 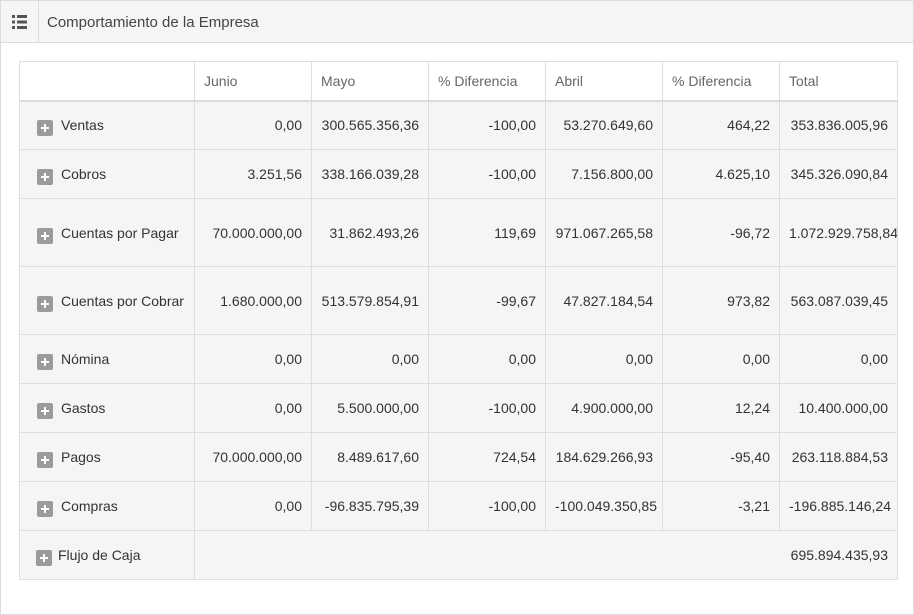 I want to click on cell: 7.156.800,00, so click(x=604, y=174).